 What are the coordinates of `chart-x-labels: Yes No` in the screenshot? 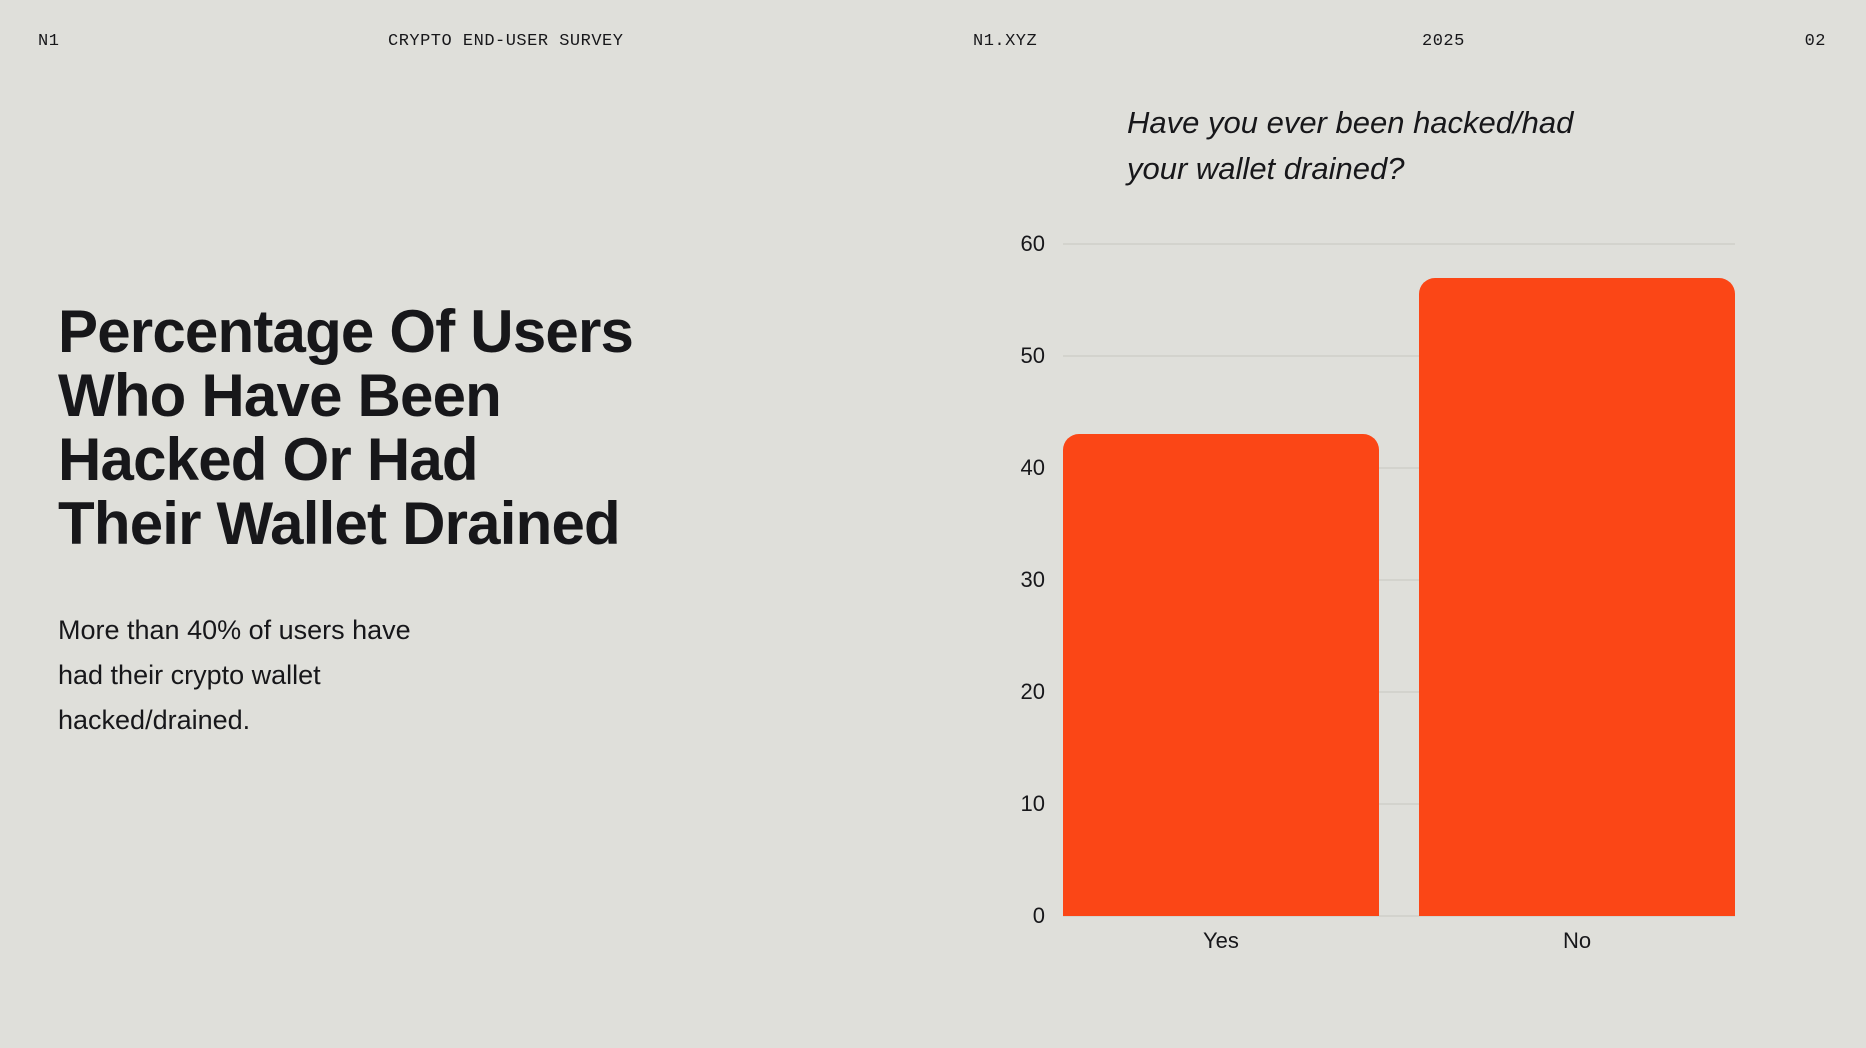 It's located at (1399, 941).